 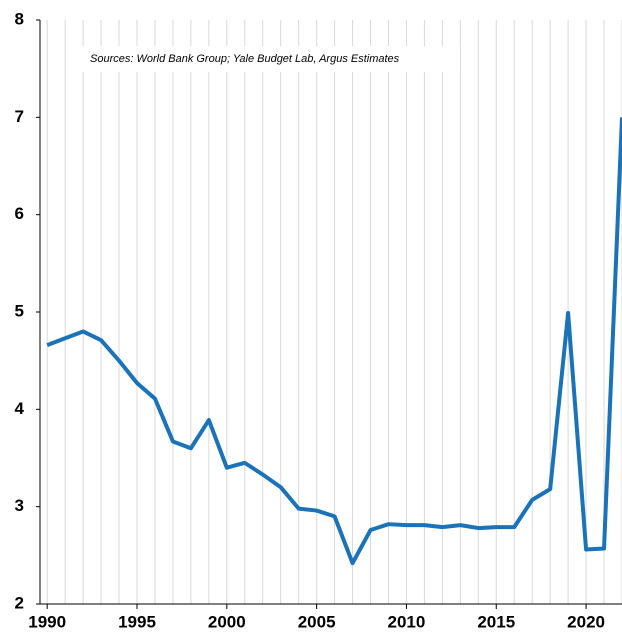 What do you see at coordinates (19, 602) in the screenshot?
I see `y-tick-label: 2` at bounding box center [19, 602].